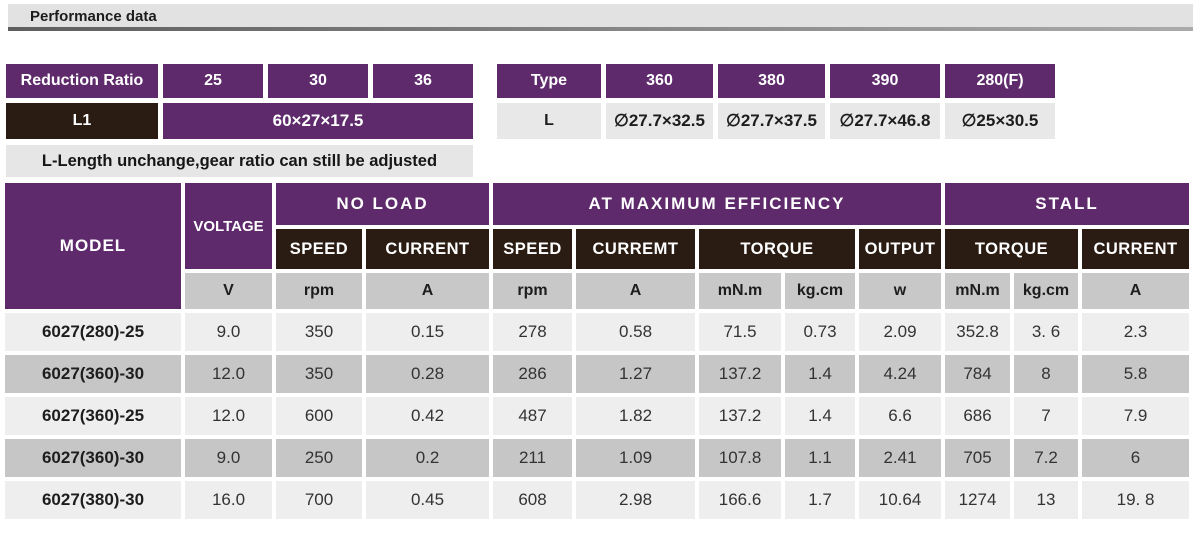 Image resolution: width=1200 pixels, height=541 pixels. Describe the element at coordinates (423, 81) in the screenshot. I see `ratio-value: 36` at that location.